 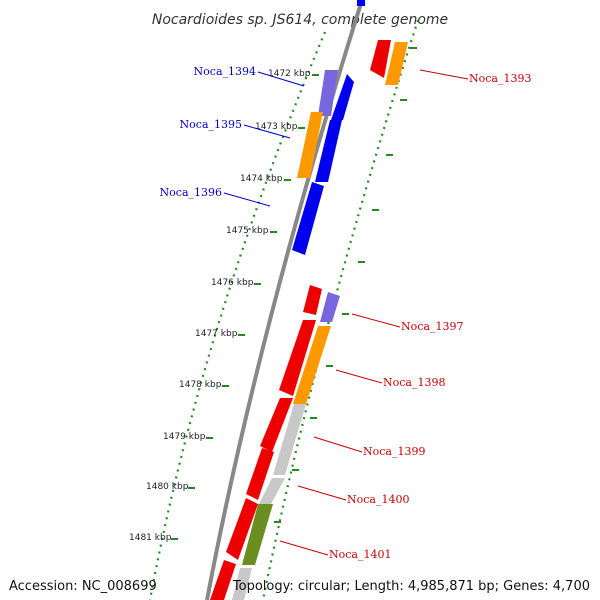 I want to click on gene-noca-1401-olive, so click(x=257, y=534).